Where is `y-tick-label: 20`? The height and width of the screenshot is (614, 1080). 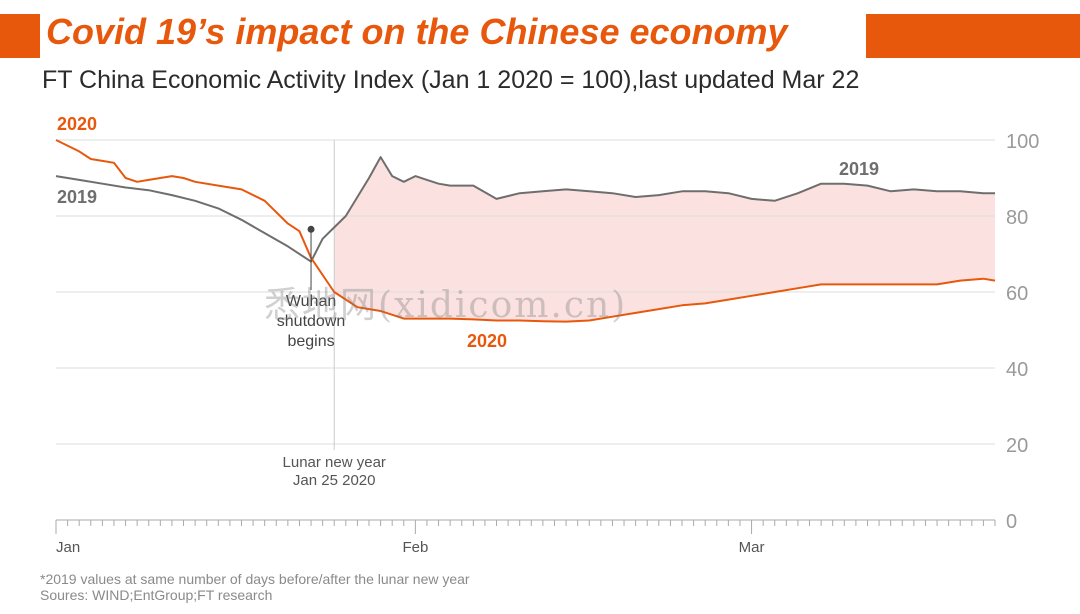 y-tick-label: 20 is located at coordinates (1017, 446).